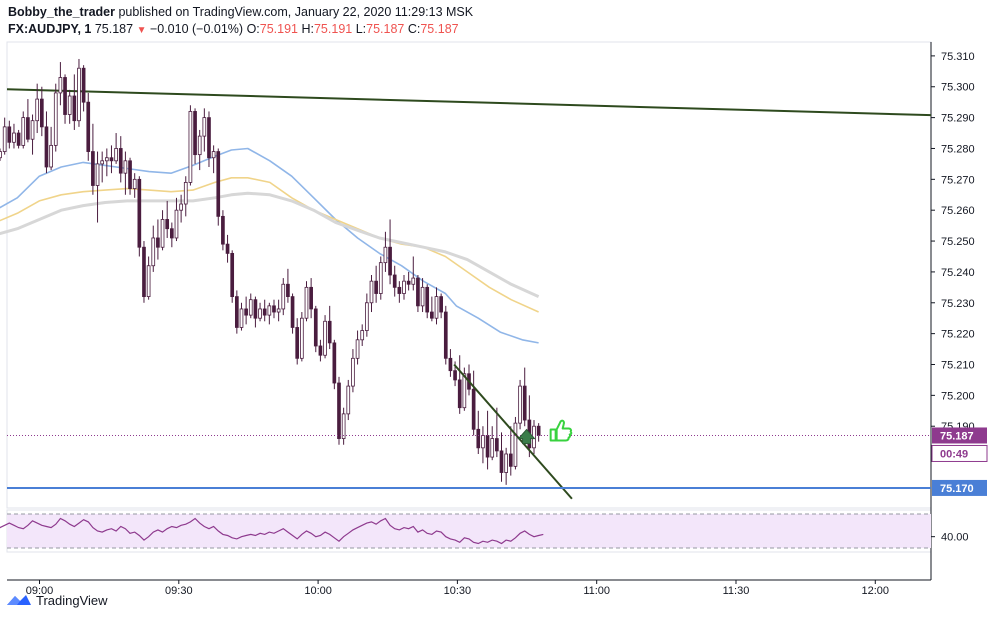 The width and height of the screenshot is (988, 618). Describe the element at coordinates (278, 29) in the screenshot. I see `open-value: 75.191` at that location.